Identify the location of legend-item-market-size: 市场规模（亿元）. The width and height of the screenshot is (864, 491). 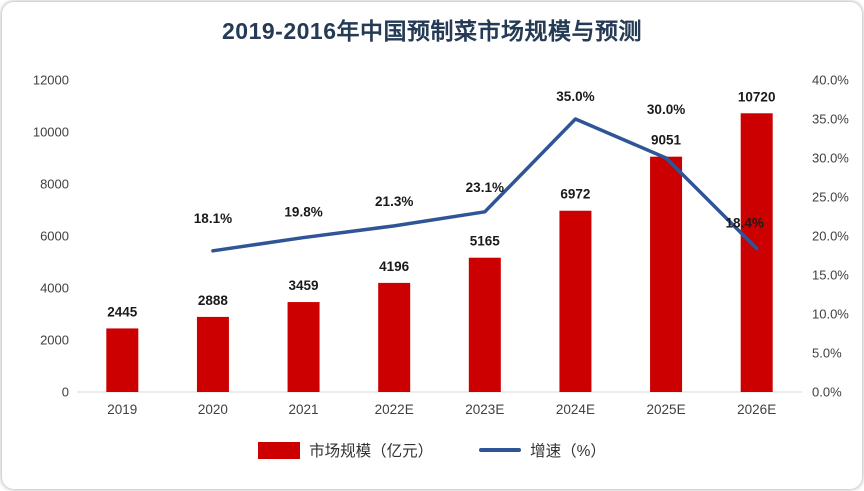
(345, 450).